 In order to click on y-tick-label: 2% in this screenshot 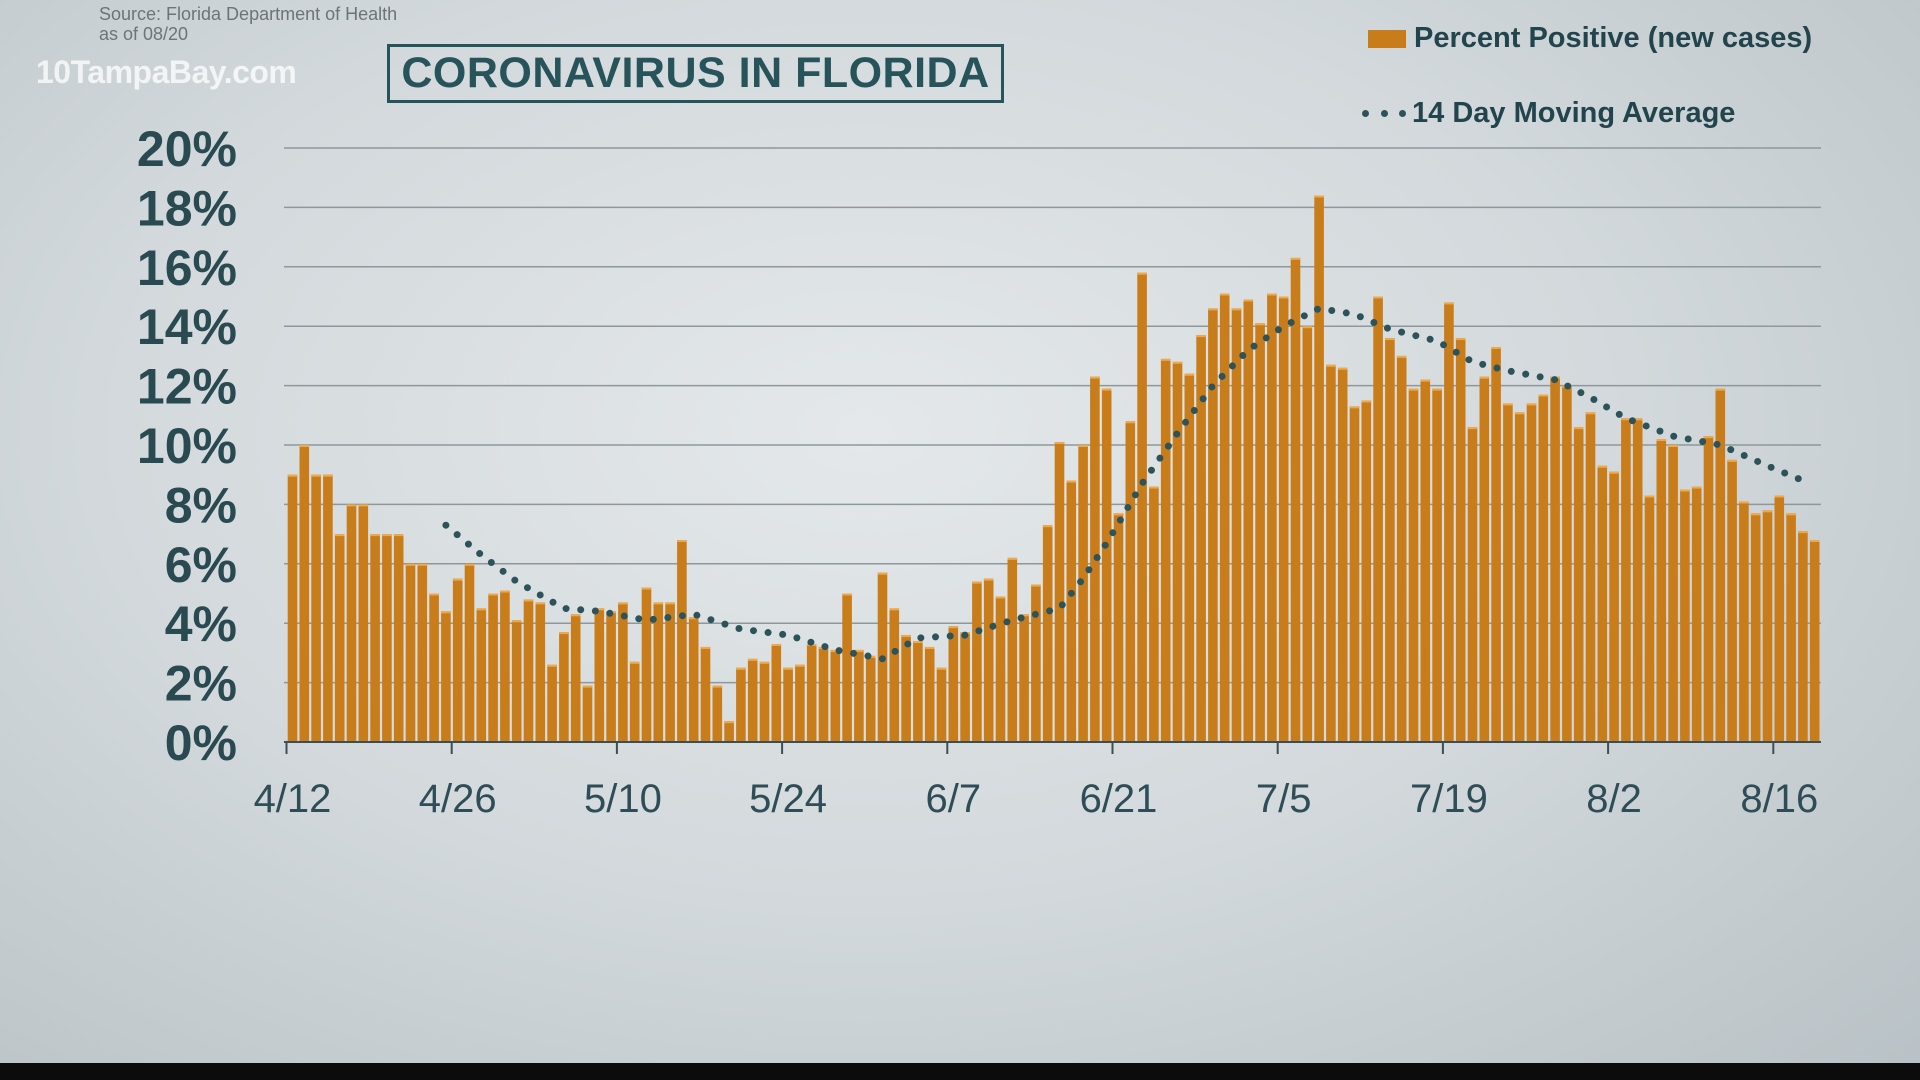, I will do `click(201, 684)`.